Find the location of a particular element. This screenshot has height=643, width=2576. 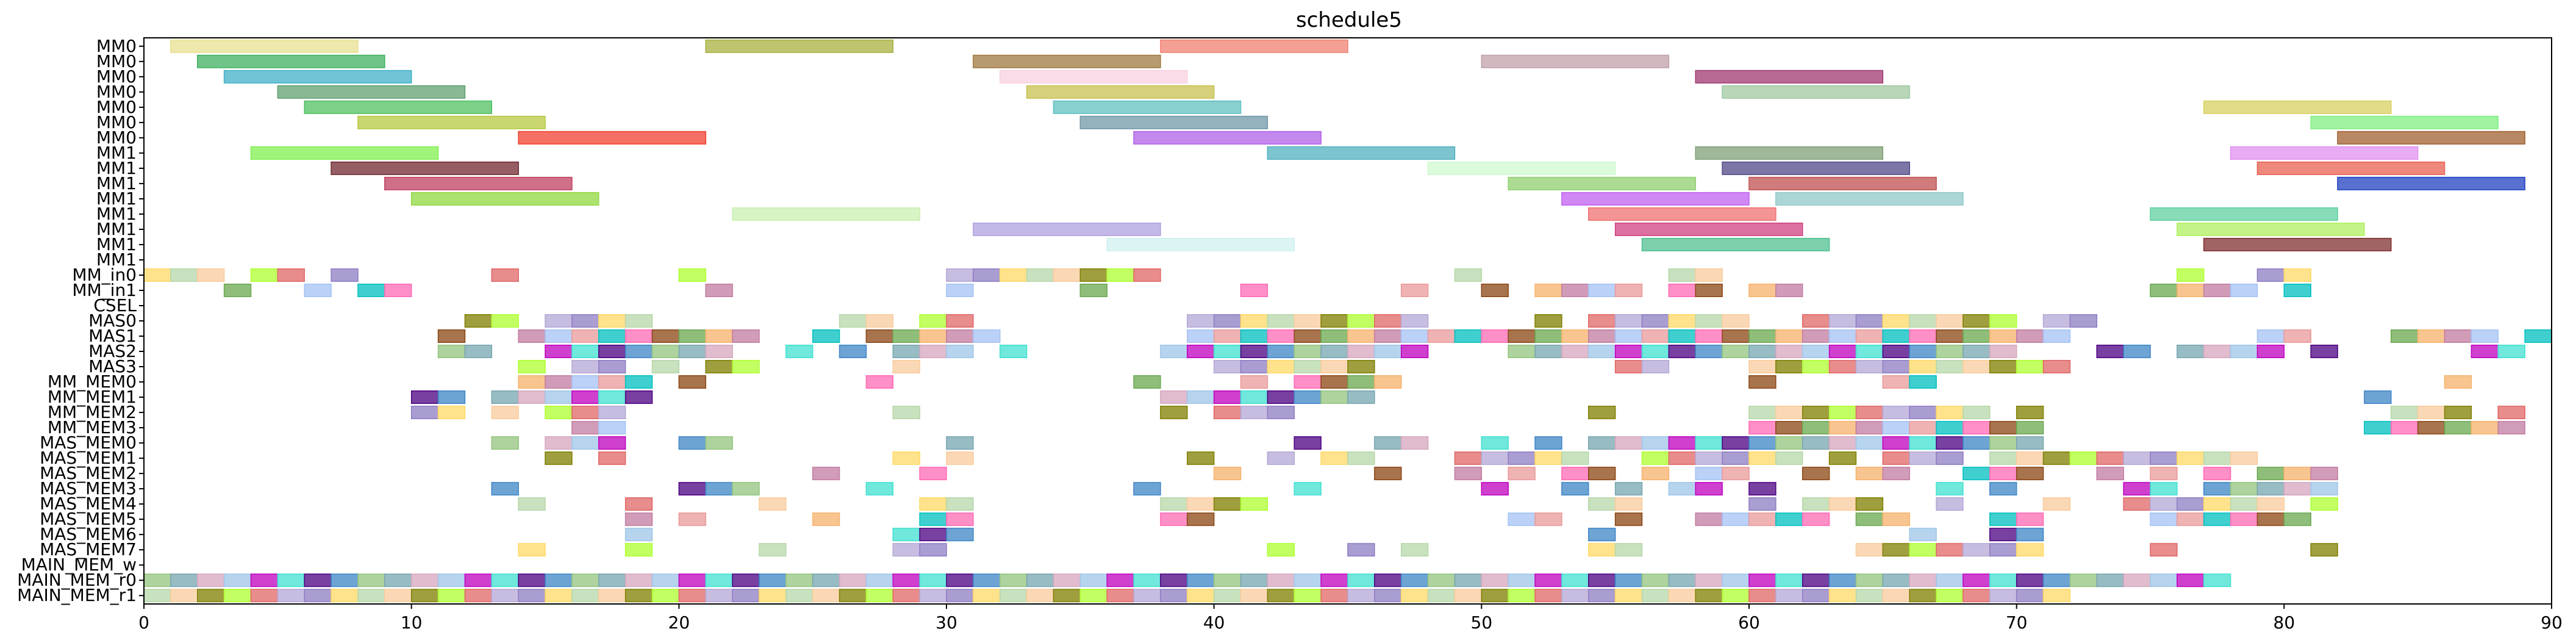

chart-title: schedule5 is located at coordinates (1349, 20).